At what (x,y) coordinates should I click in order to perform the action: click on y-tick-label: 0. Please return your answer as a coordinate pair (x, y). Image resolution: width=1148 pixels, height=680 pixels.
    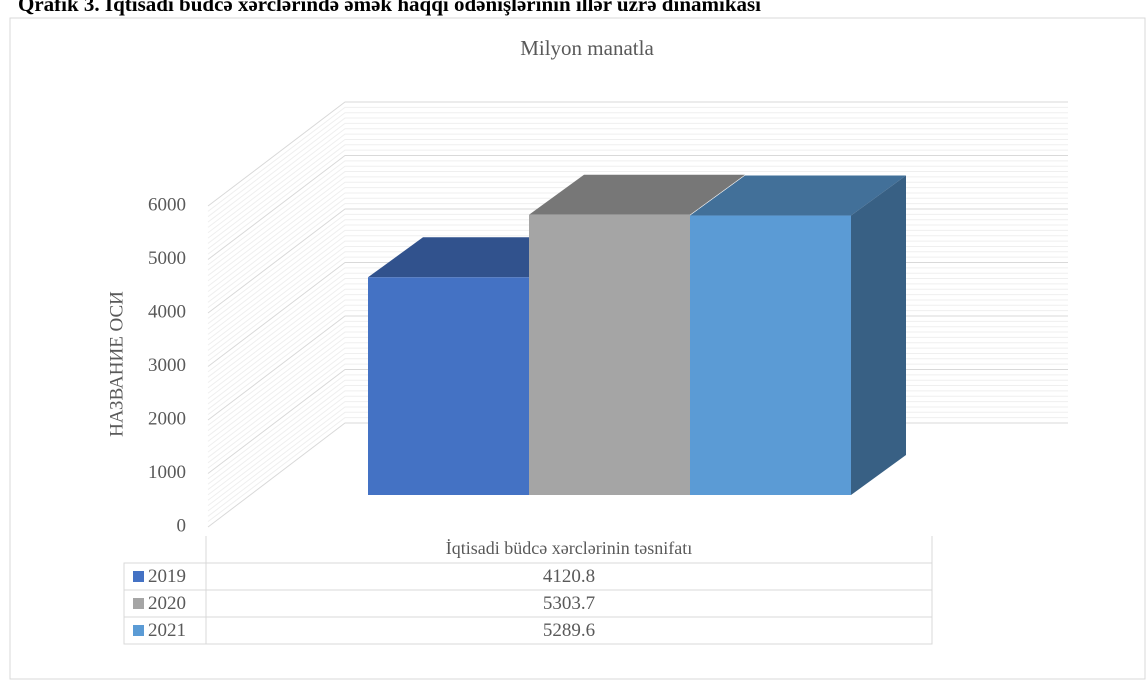
    Looking at the image, I should click on (182, 525).